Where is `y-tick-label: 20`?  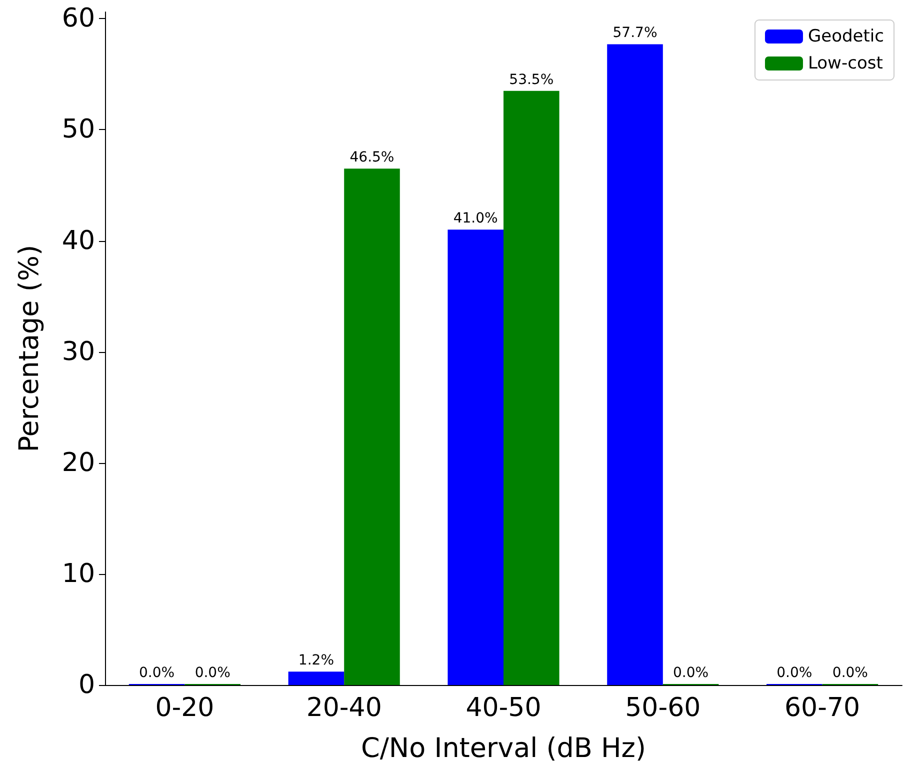 y-tick-label: 20 is located at coordinates (78, 463).